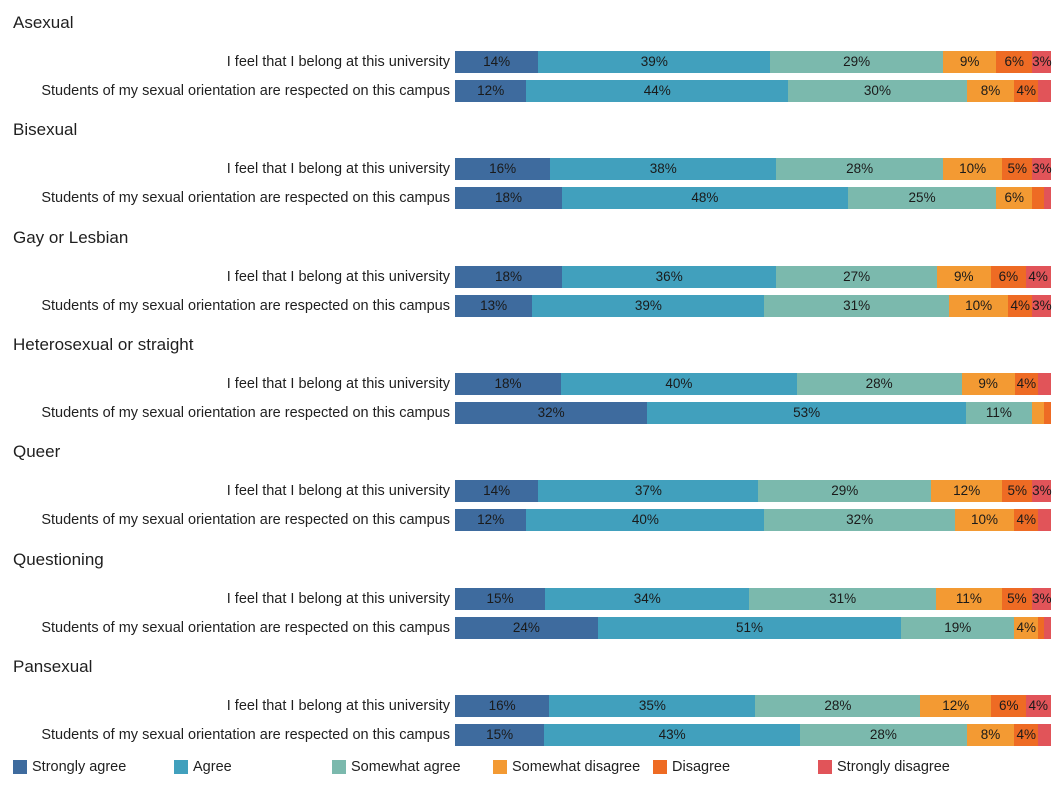  What do you see at coordinates (45, 129) in the screenshot?
I see `group-title: Bisexual` at bounding box center [45, 129].